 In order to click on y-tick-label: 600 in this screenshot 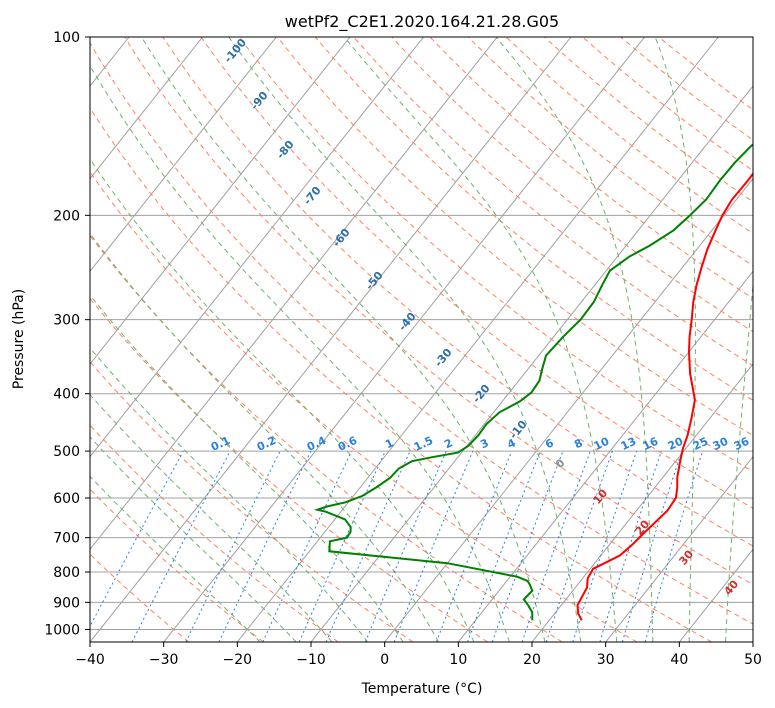, I will do `click(66, 499)`.